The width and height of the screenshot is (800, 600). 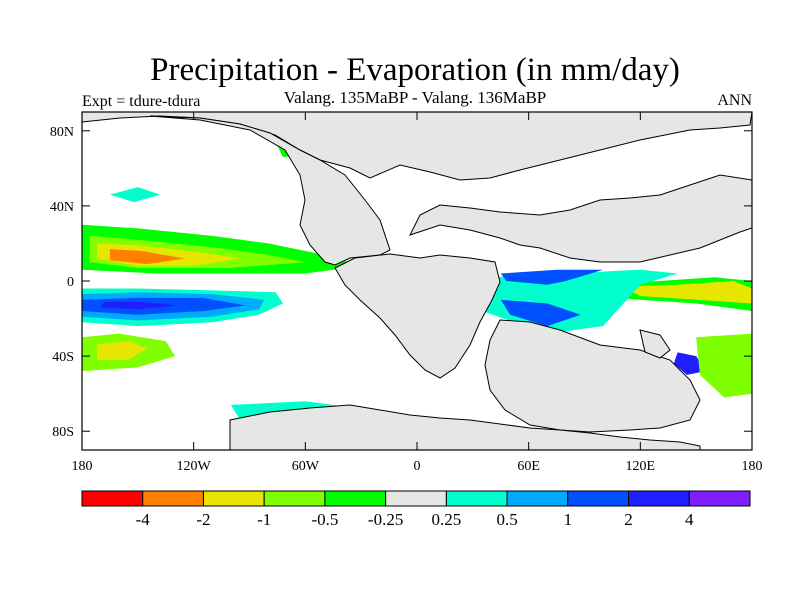 I want to click on land-india-australia, so click(x=592, y=376).